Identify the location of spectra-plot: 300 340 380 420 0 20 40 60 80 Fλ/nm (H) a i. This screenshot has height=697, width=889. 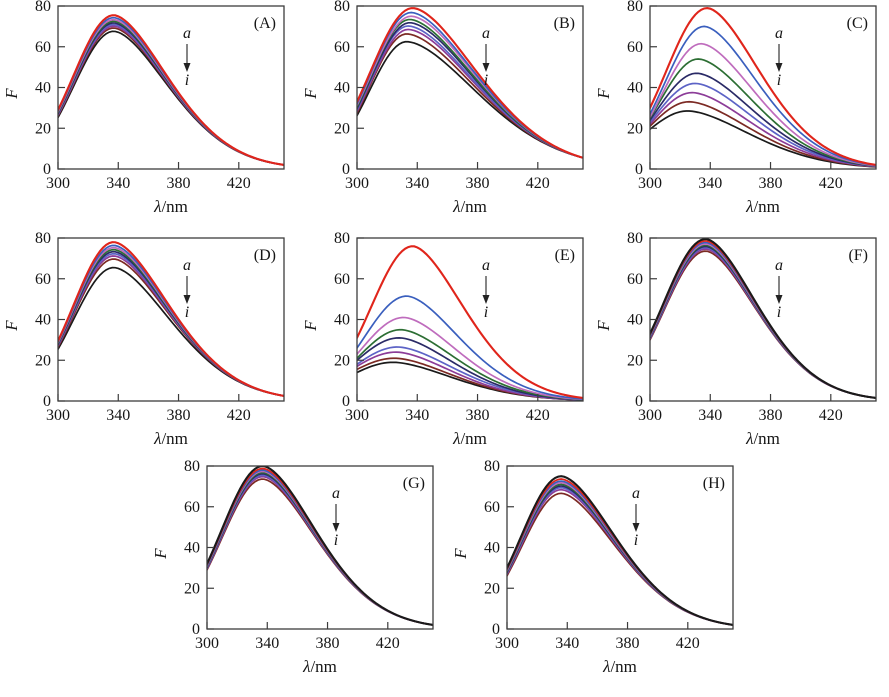
(592, 567).